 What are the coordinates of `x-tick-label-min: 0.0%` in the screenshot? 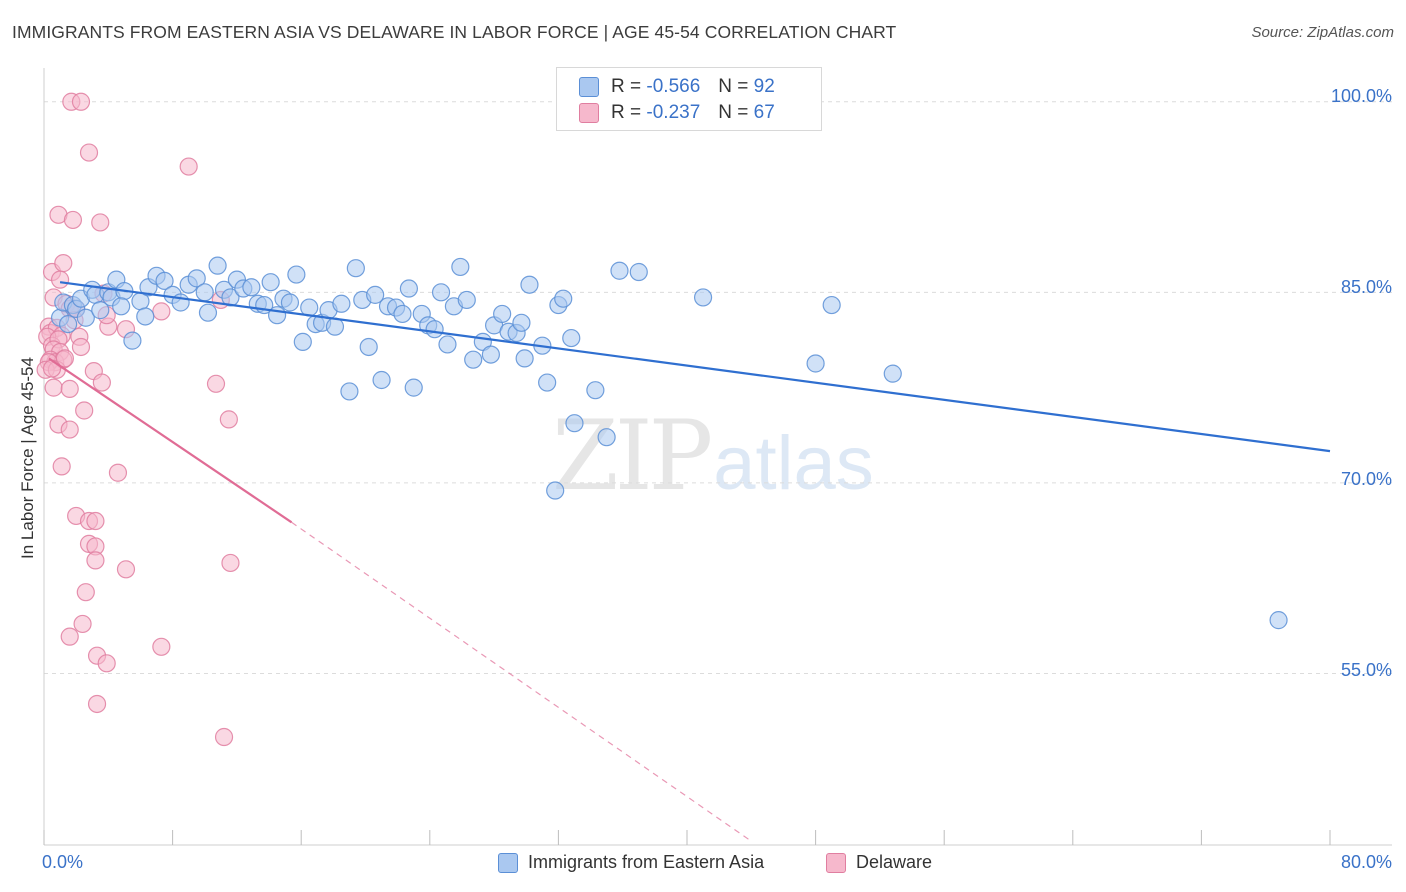 It's located at (63, 862).